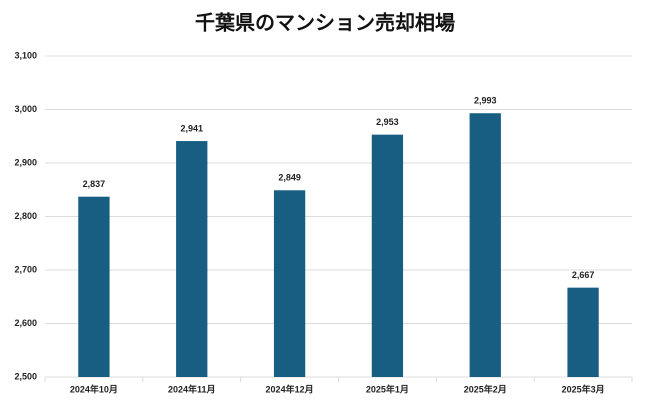 The width and height of the screenshot is (650, 400). I want to click on y-tick-label: 2,500, so click(25, 376).